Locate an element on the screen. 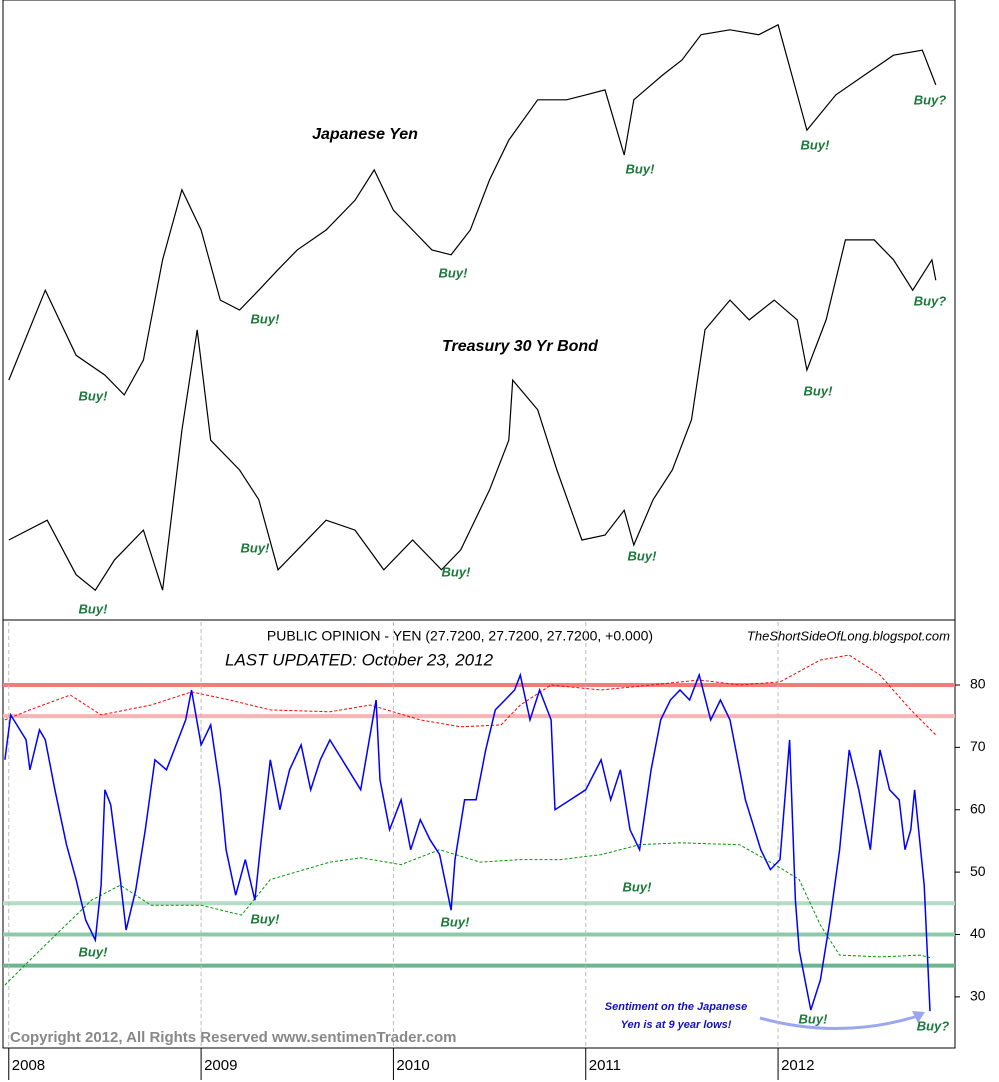  y-tick-label: 60 is located at coordinates (978, 808).